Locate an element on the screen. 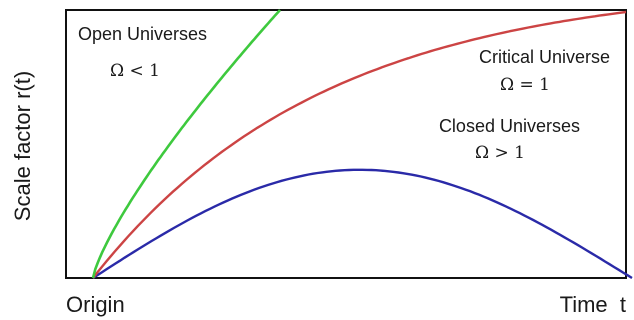 This screenshot has width=634, height=320. critical-universe-condition: Ω = 1 is located at coordinates (525, 85).